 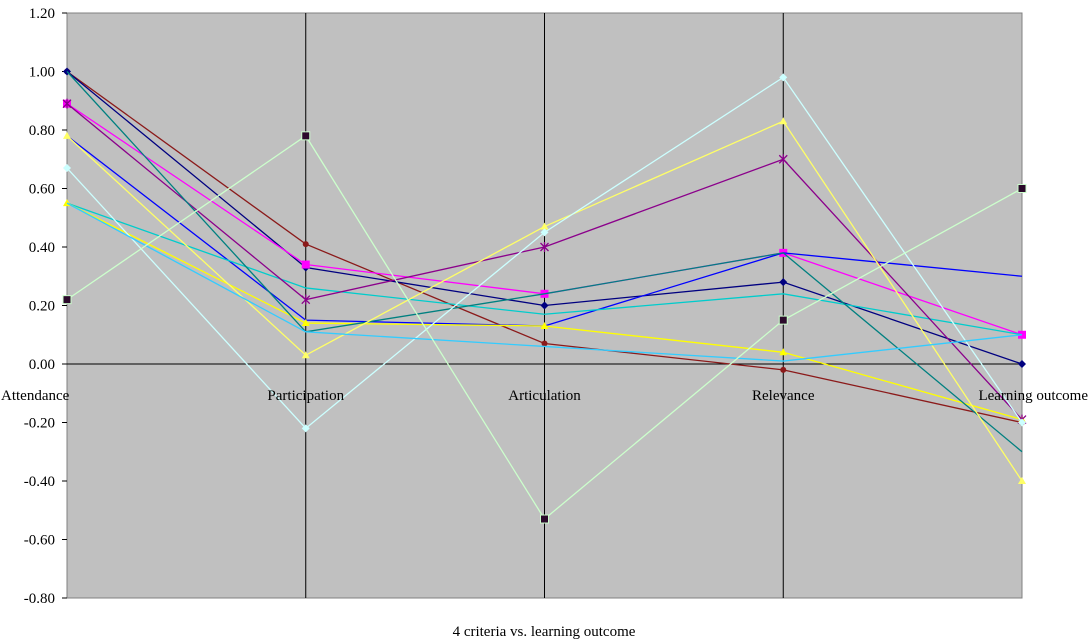 I want to click on category-label: Articulation, so click(x=544, y=396).